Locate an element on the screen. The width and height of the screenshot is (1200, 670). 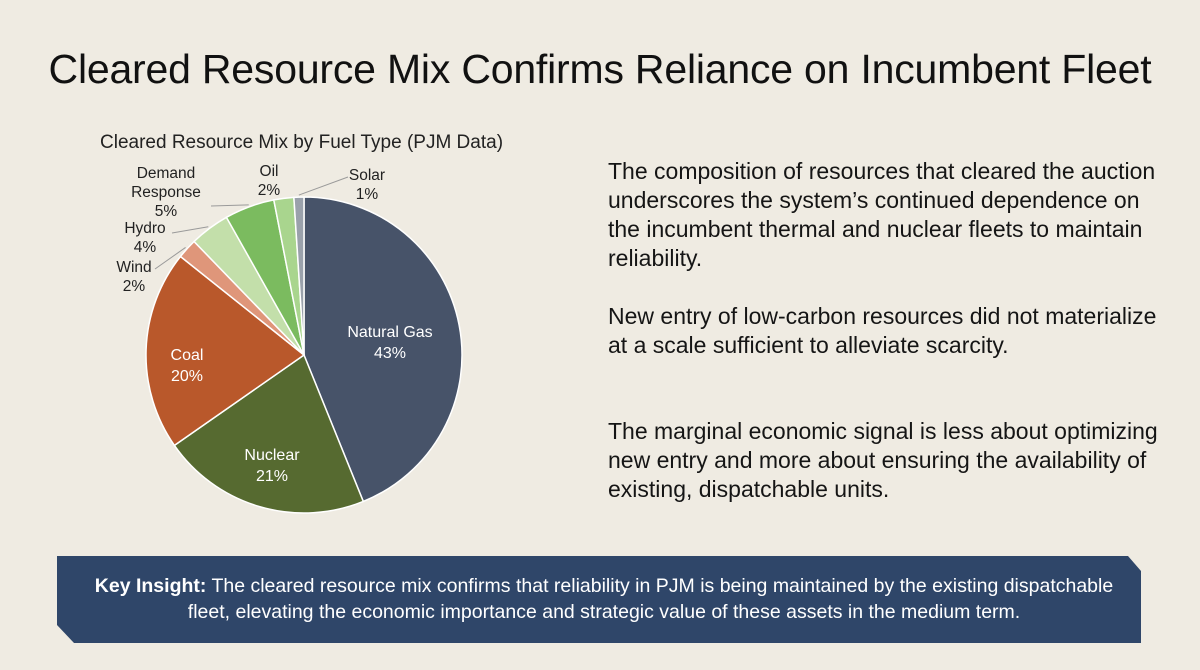
callout-wind-name: Wind is located at coordinates (133, 267).